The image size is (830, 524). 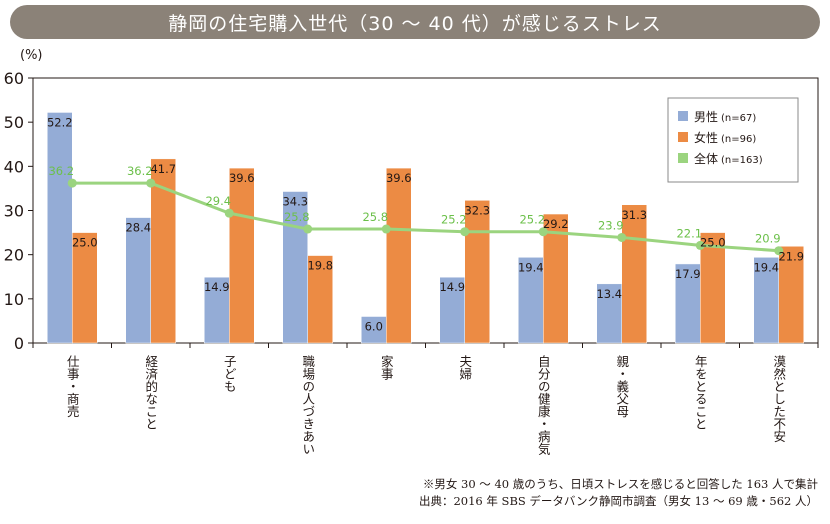 I want to click on y-tick-label: 50, so click(x=14, y=122).